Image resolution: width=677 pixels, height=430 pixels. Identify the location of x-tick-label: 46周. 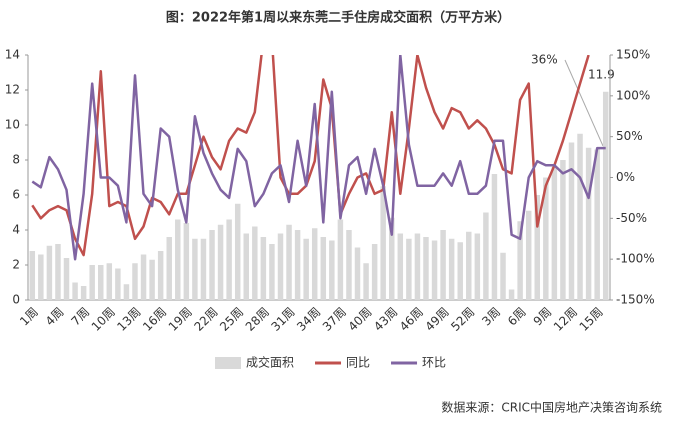
(411, 319).